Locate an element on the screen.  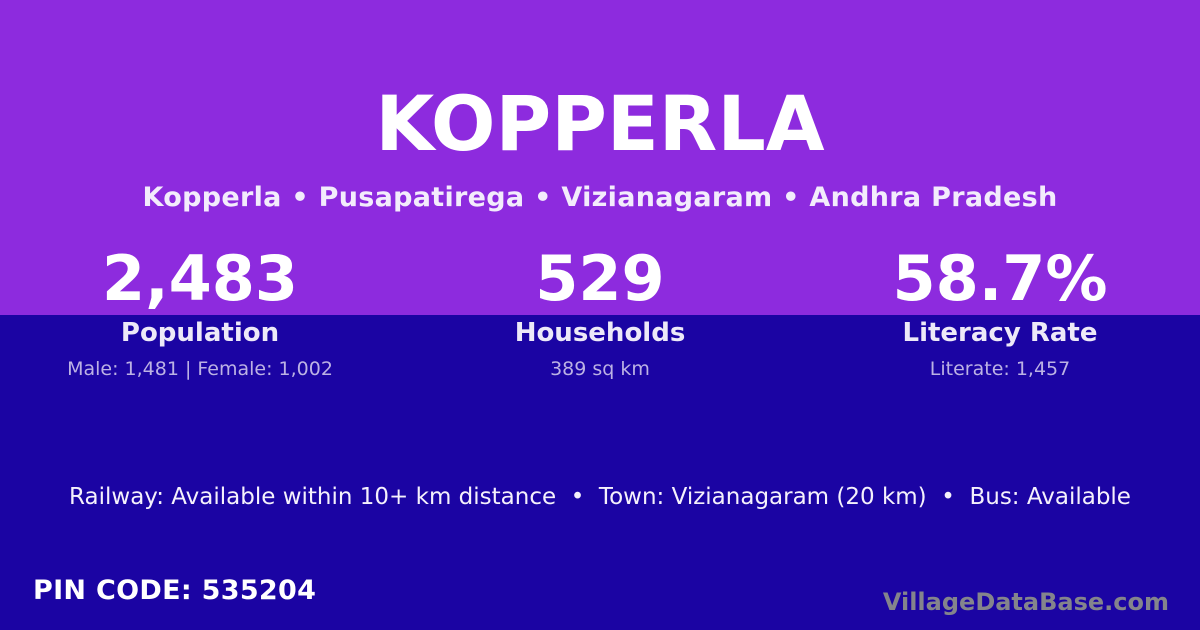
stat-literacy: 58.7% Literacy Rate Literate: 1,457 is located at coordinates (1000, 312).